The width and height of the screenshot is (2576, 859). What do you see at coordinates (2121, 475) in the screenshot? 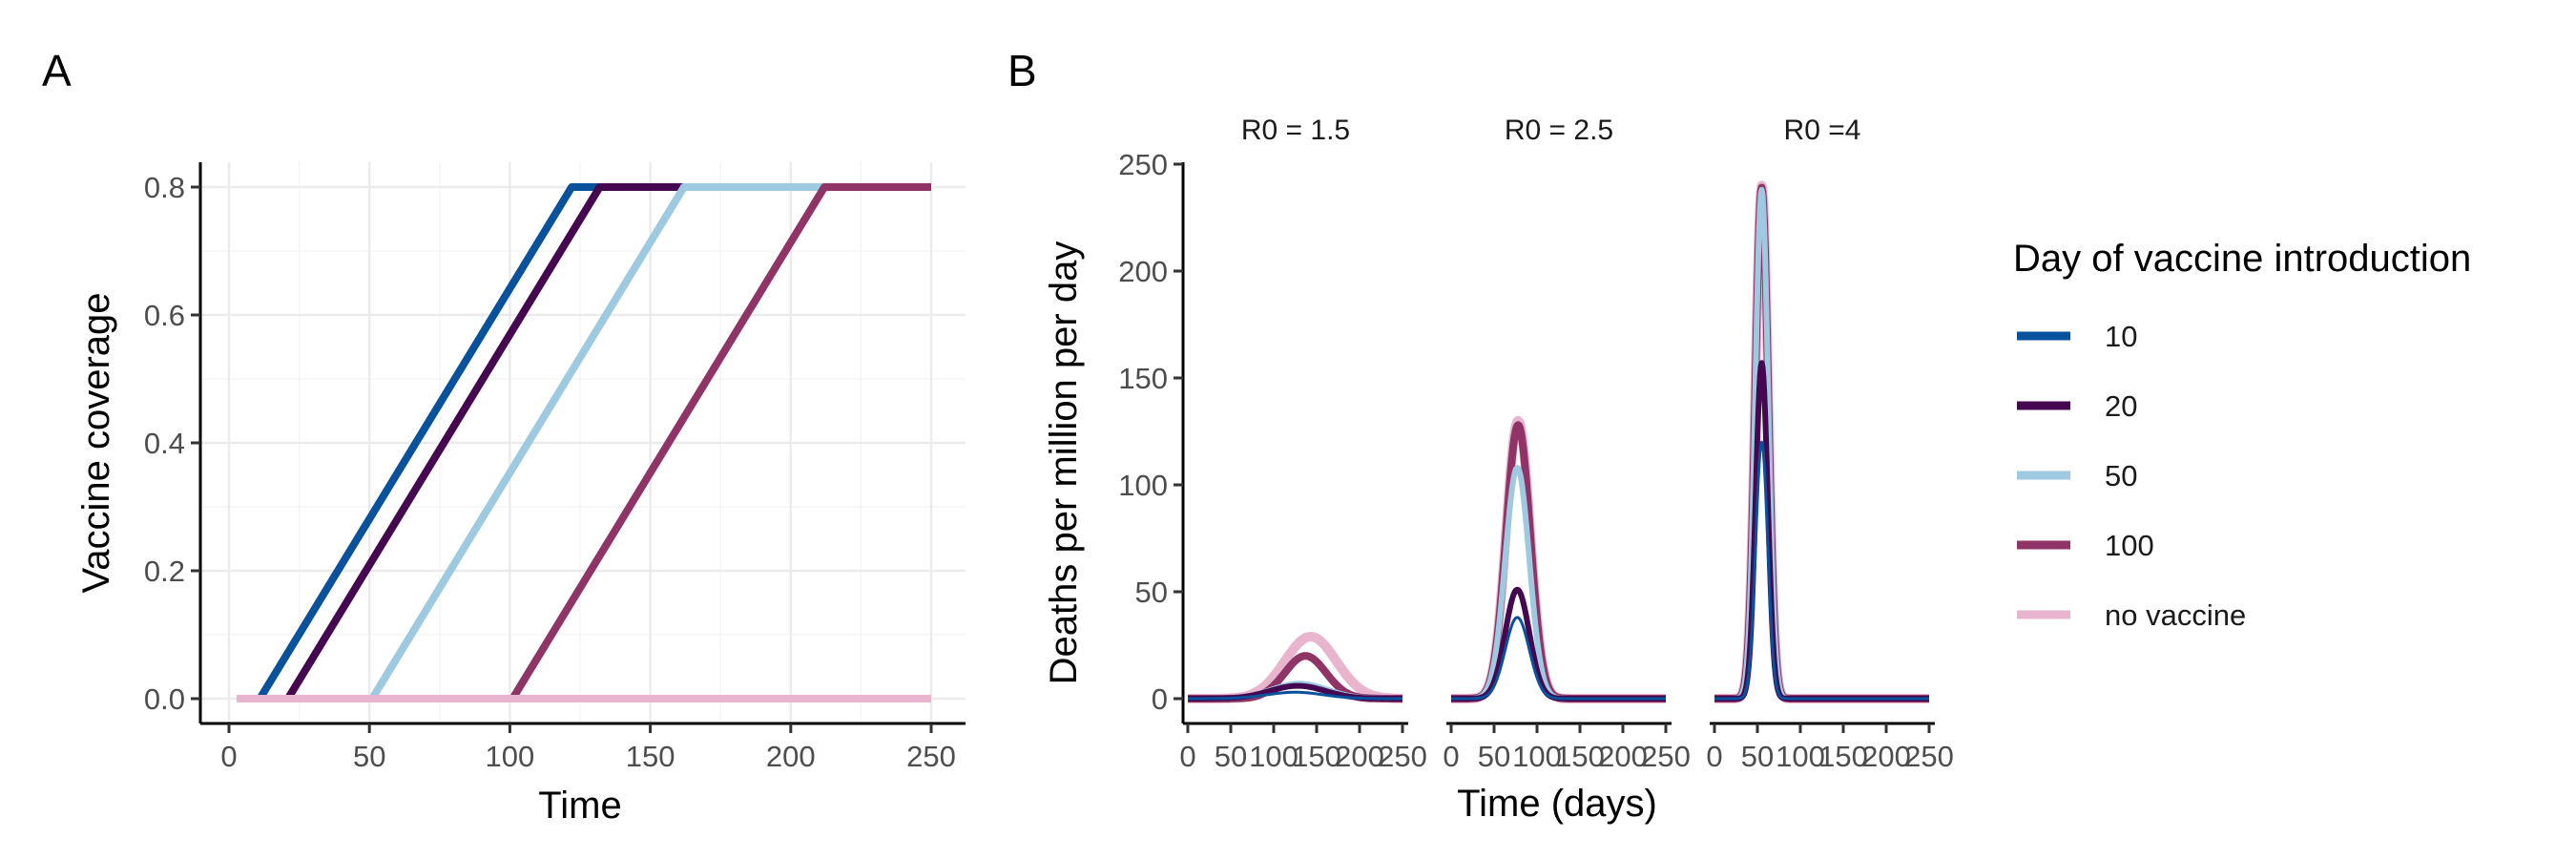
I see `legend-label-50: 50` at bounding box center [2121, 475].